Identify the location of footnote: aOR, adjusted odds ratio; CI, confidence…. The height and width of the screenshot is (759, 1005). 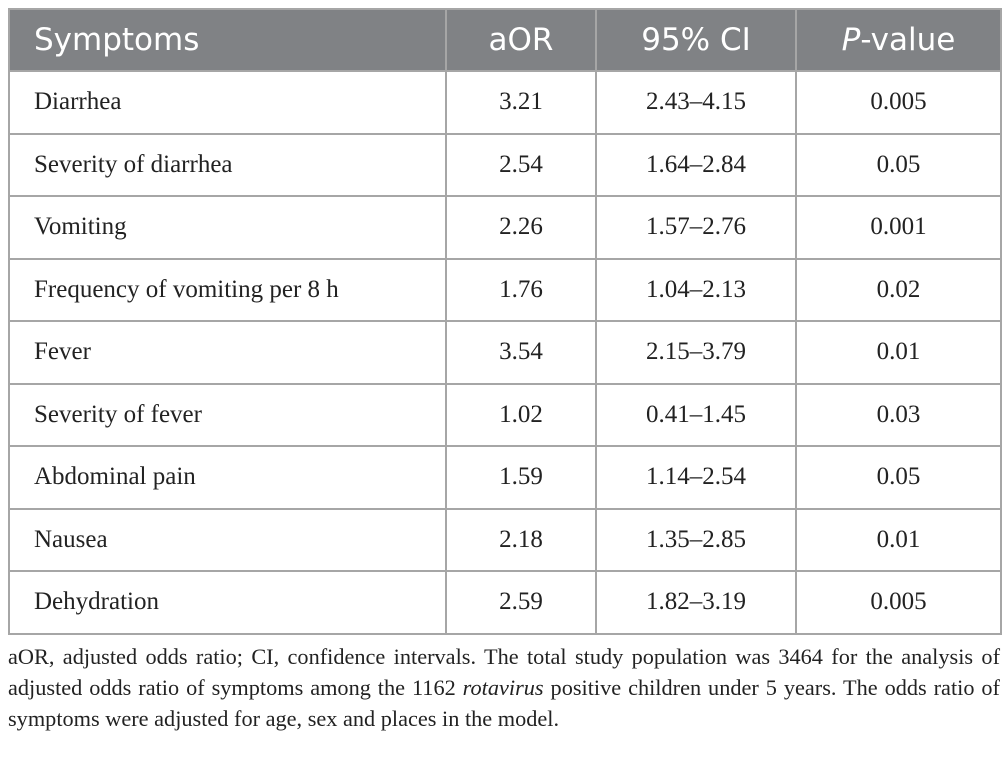
(504, 687).